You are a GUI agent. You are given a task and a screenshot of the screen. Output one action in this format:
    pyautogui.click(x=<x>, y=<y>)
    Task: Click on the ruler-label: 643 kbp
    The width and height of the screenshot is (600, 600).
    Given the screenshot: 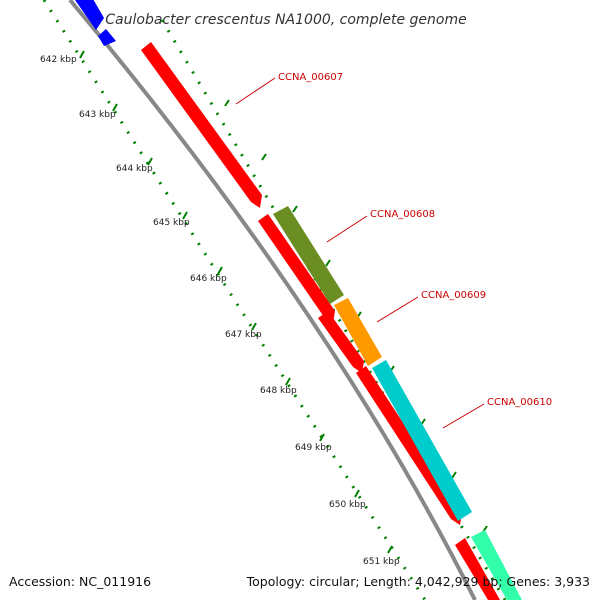 What is the action you would take?
    pyautogui.click(x=97, y=115)
    